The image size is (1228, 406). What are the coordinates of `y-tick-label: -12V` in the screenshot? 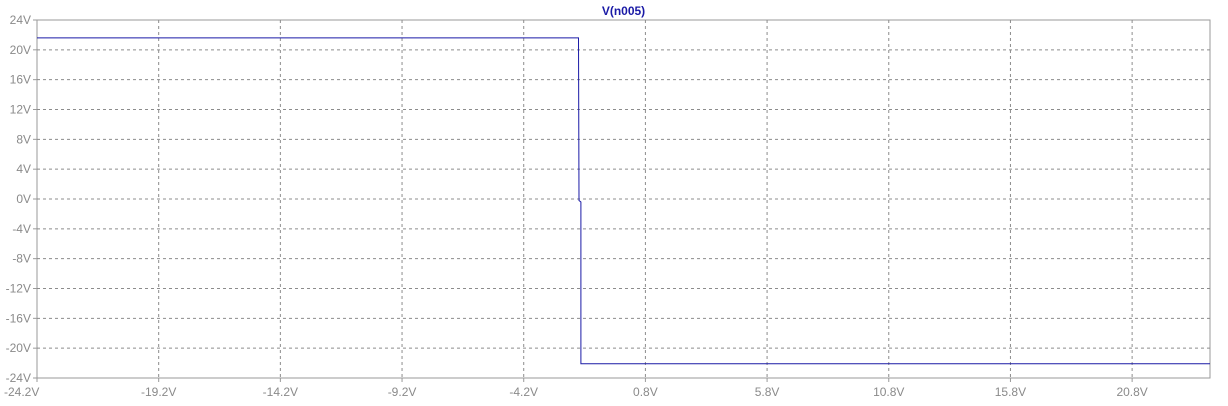 It's located at (18, 289).